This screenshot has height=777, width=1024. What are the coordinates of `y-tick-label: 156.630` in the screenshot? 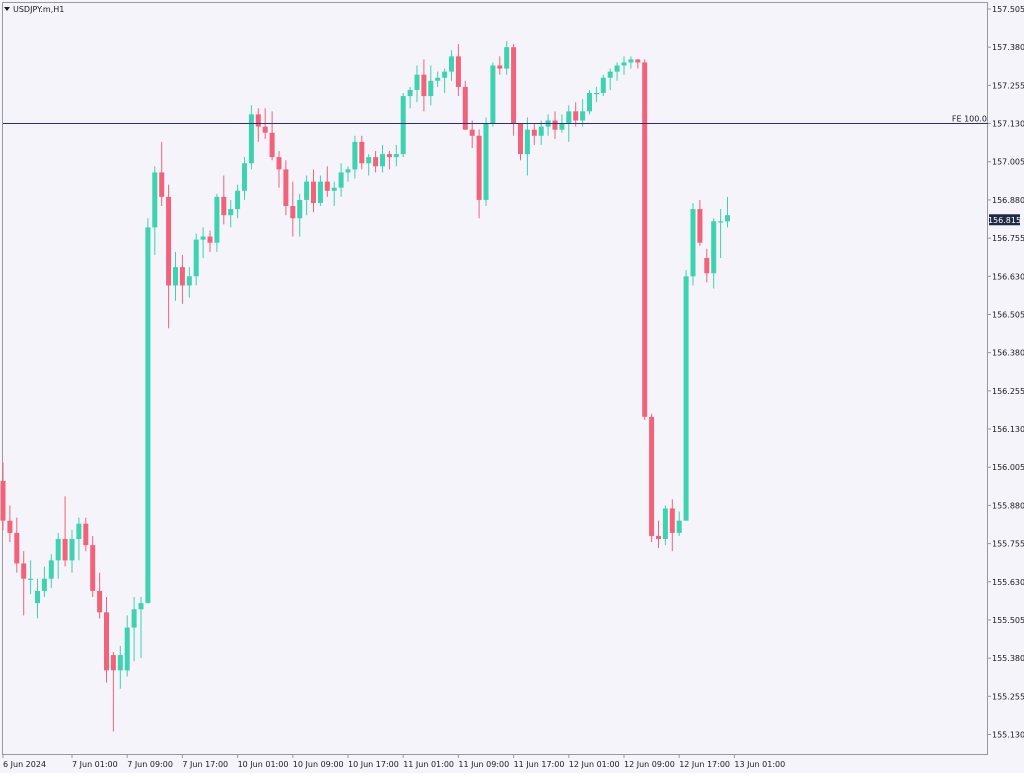 It's located at (1008, 276).